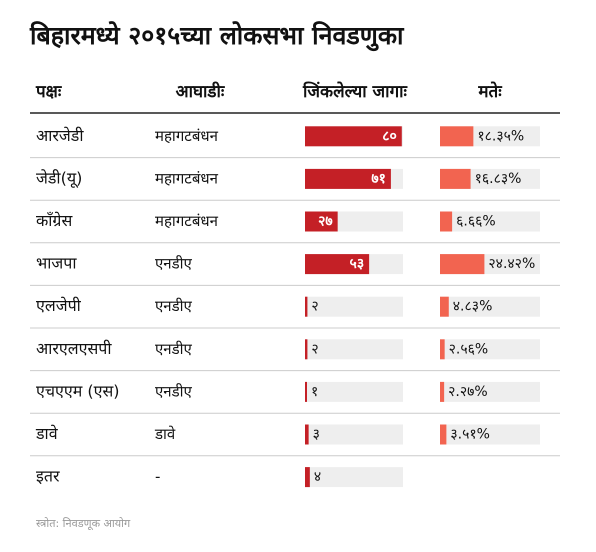 The width and height of the screenshot is (596, 552). What do you see at coordinates (490, 91) in the screenshot?
I see `column-header: मतेः` at bounding box center [490, 91].